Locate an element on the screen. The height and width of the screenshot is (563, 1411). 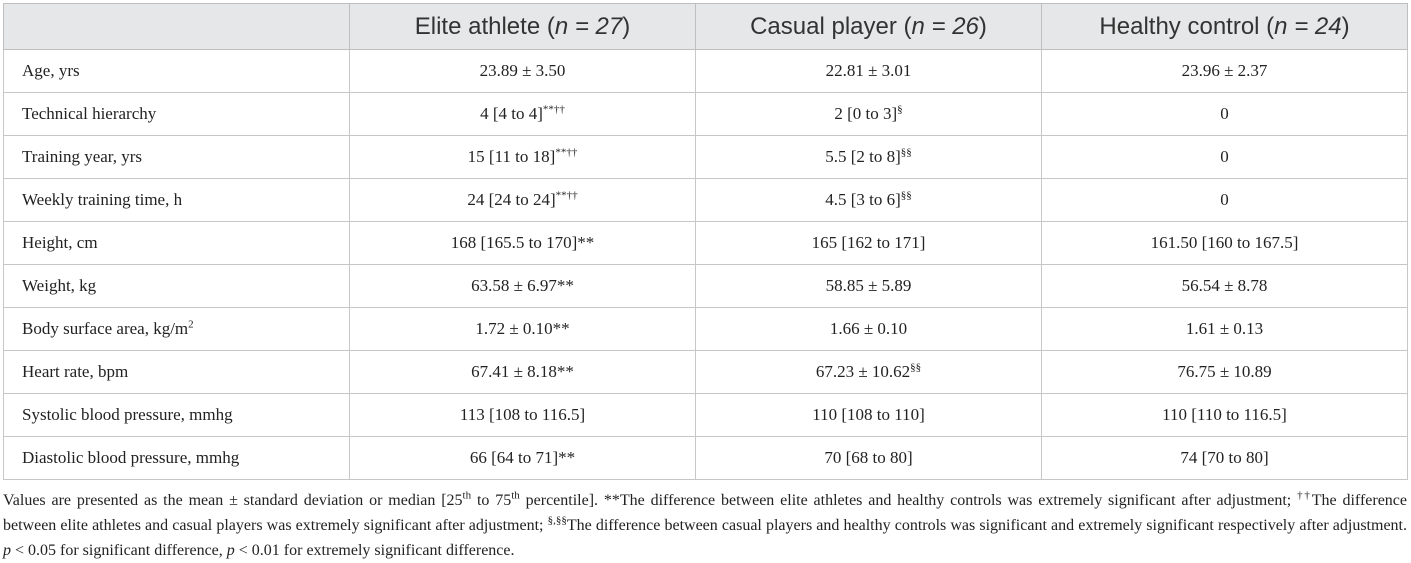
table-cell: 1.61 ± 0.13 is located at coordinates (1224, 329).